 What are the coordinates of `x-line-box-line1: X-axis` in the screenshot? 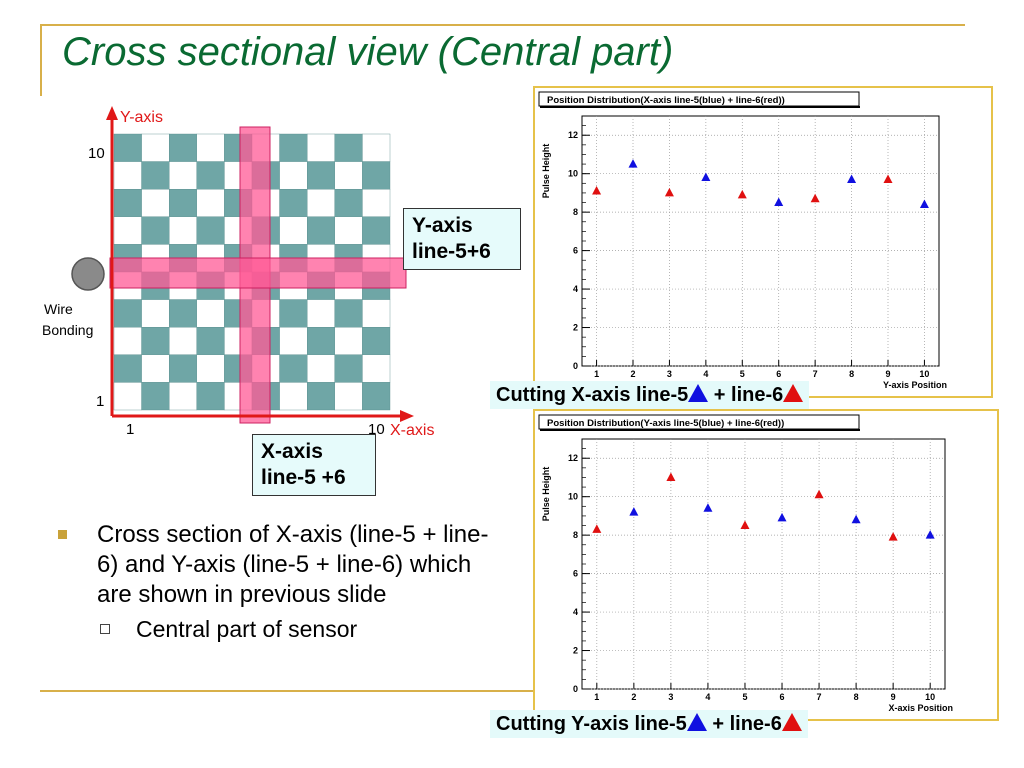 It's located at (292, 451).